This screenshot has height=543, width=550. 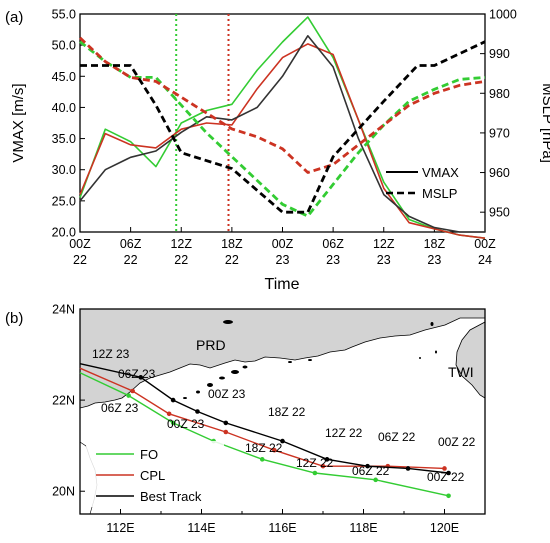 I want to click on y-left-tick-label: 20.0, so click(x=64, y=233).